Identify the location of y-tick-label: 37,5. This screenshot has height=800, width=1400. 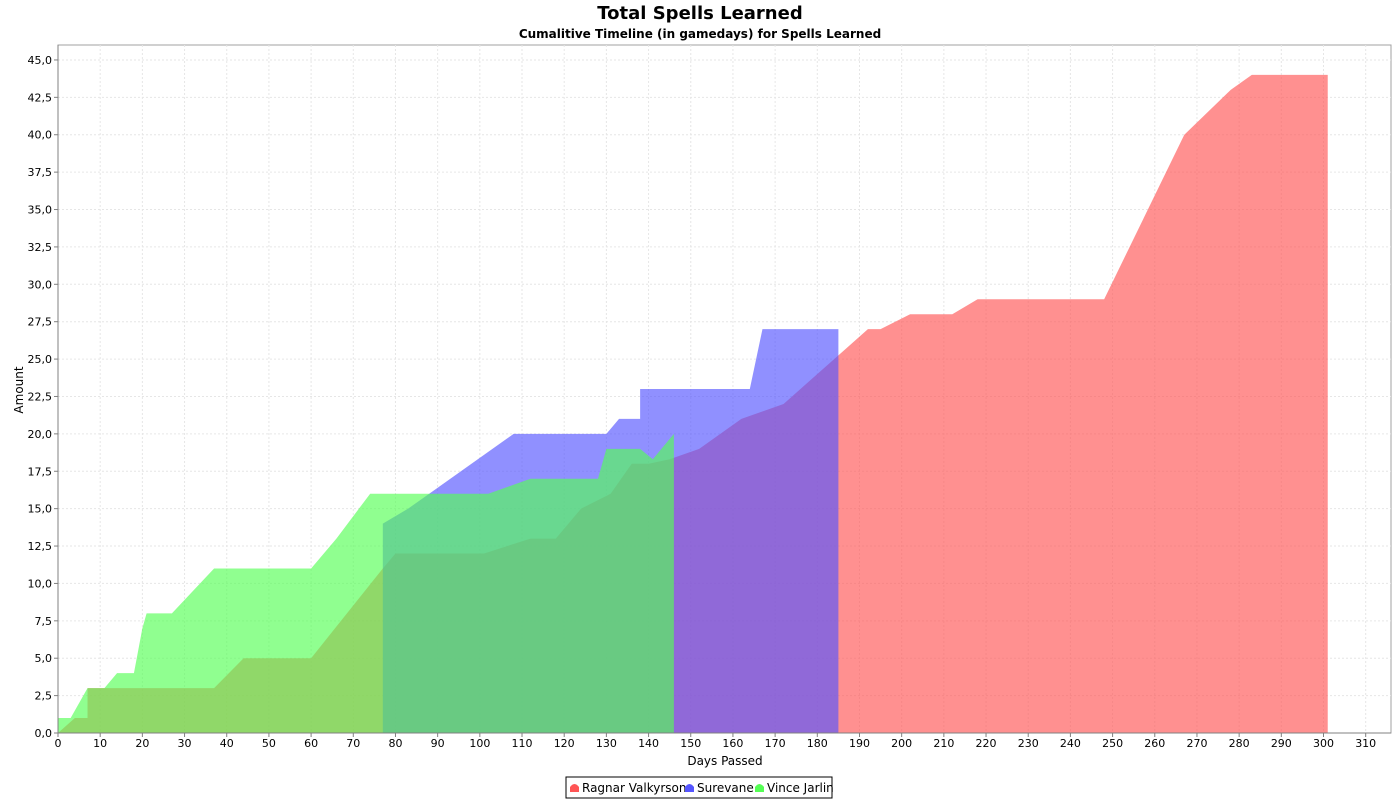
(40, 172).